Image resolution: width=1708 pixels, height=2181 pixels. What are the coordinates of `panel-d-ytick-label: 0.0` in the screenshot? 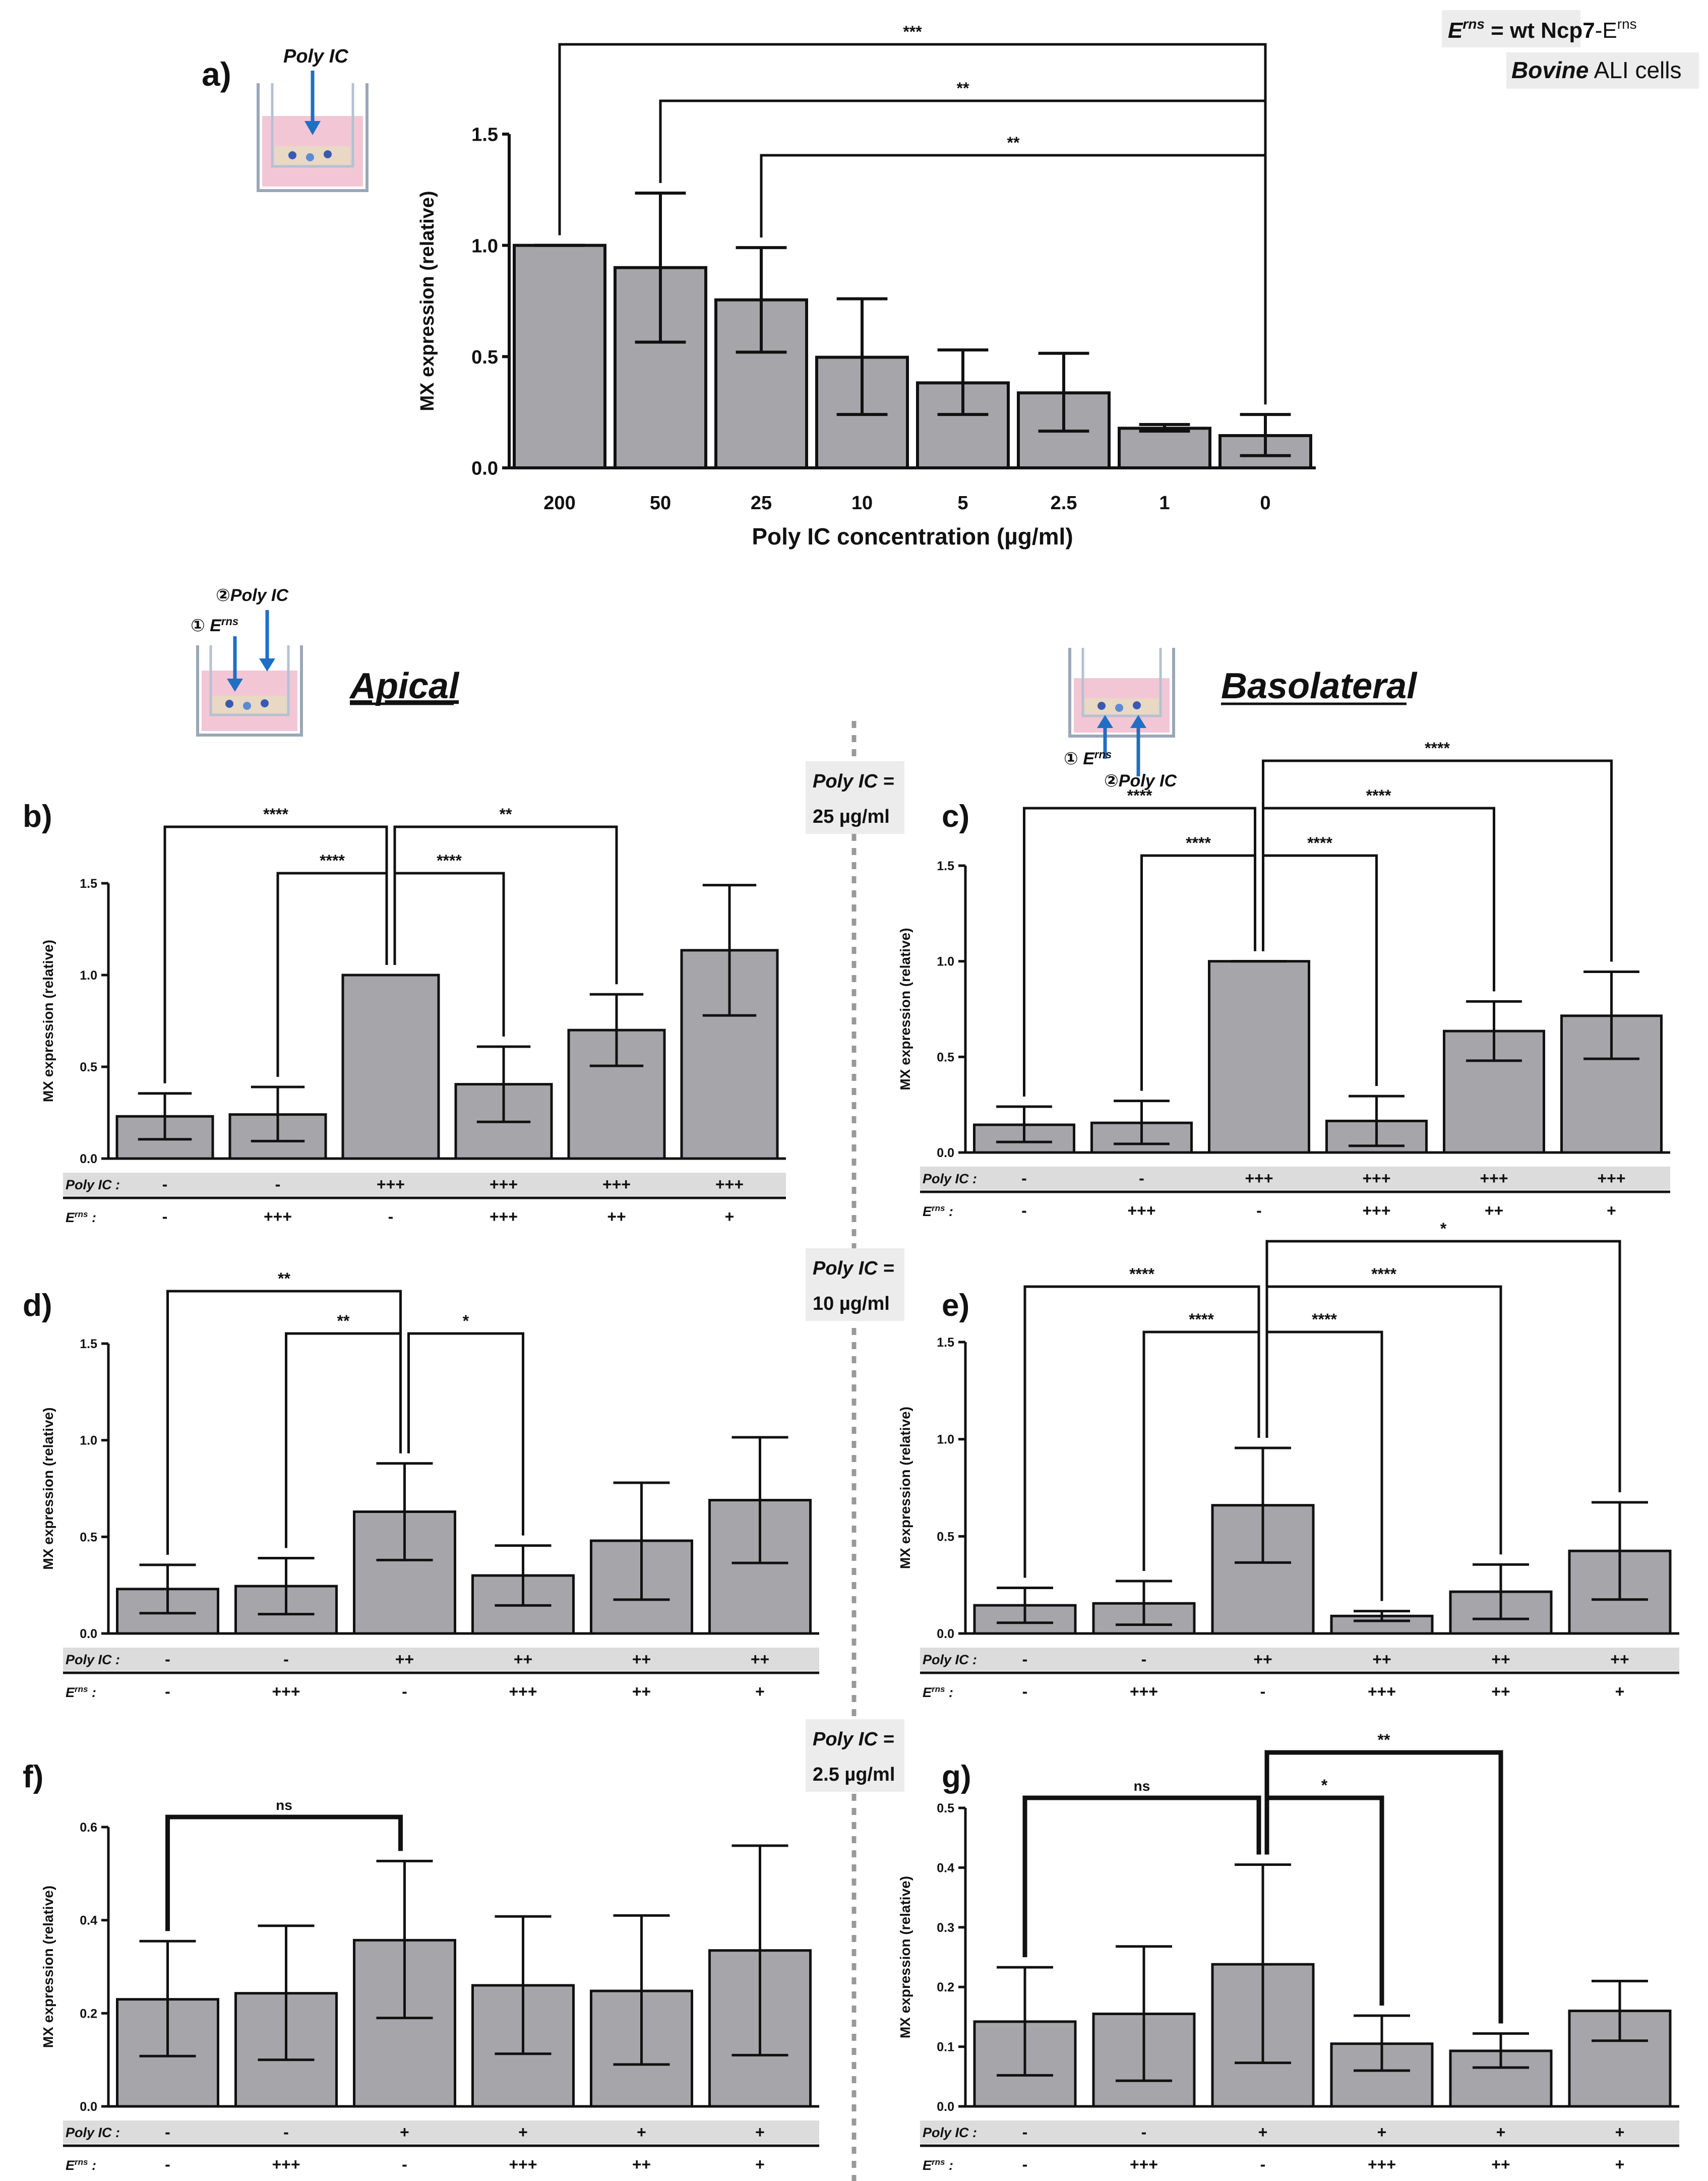 It's located at (88, 1634).